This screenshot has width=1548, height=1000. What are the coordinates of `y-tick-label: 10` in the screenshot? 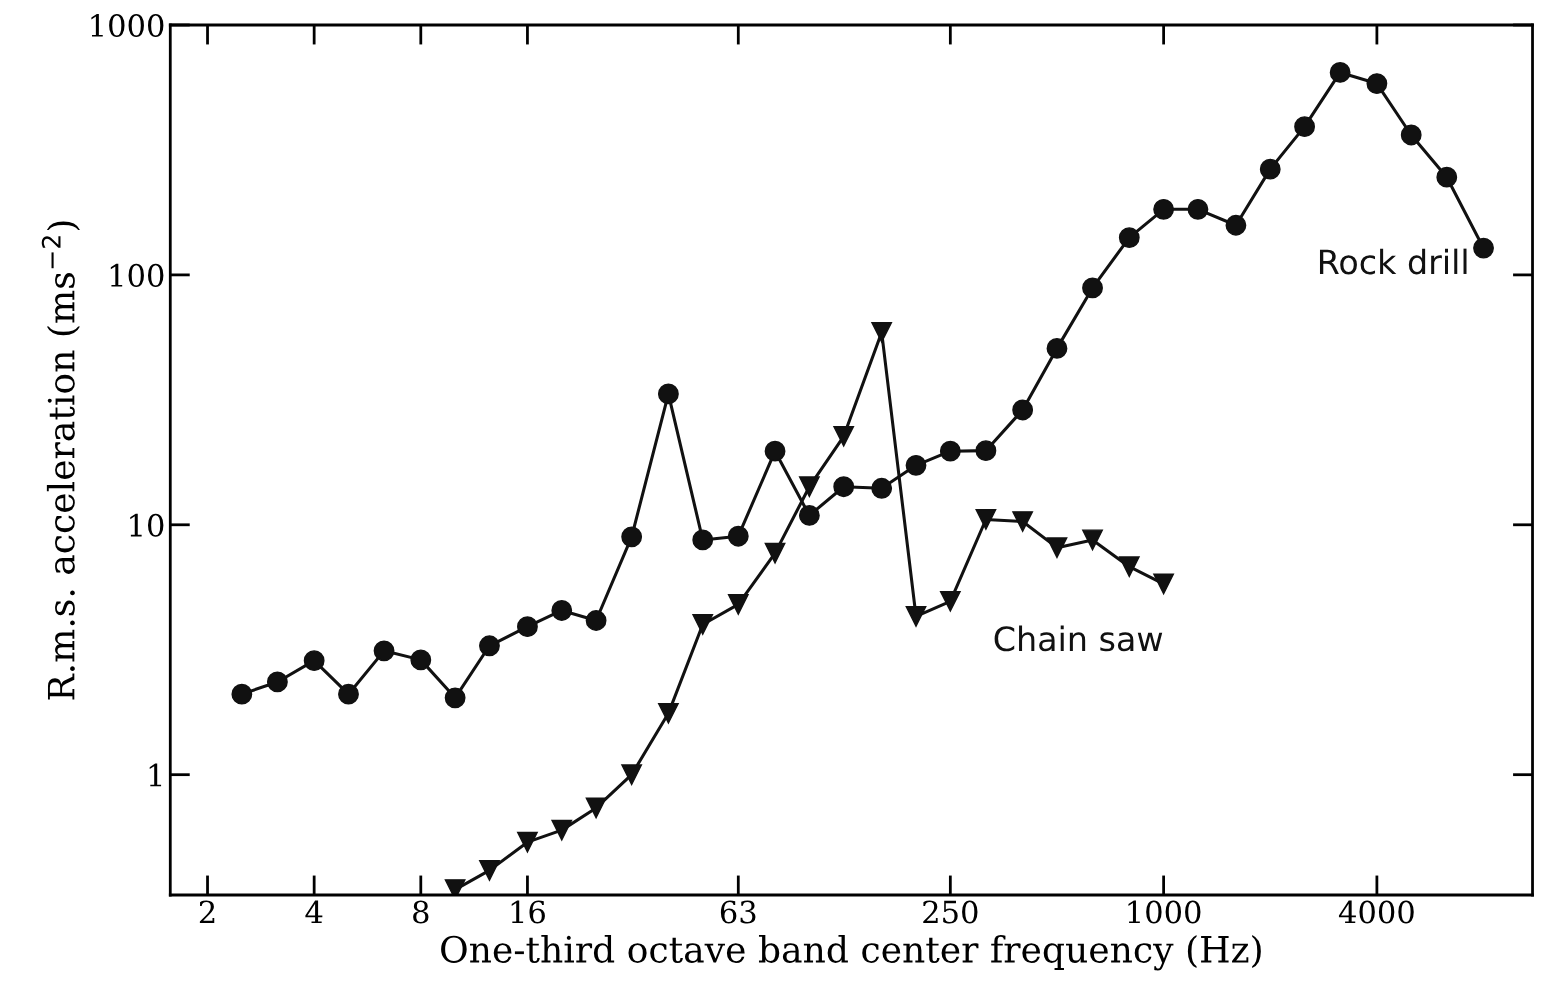 It's located at (147, 525).